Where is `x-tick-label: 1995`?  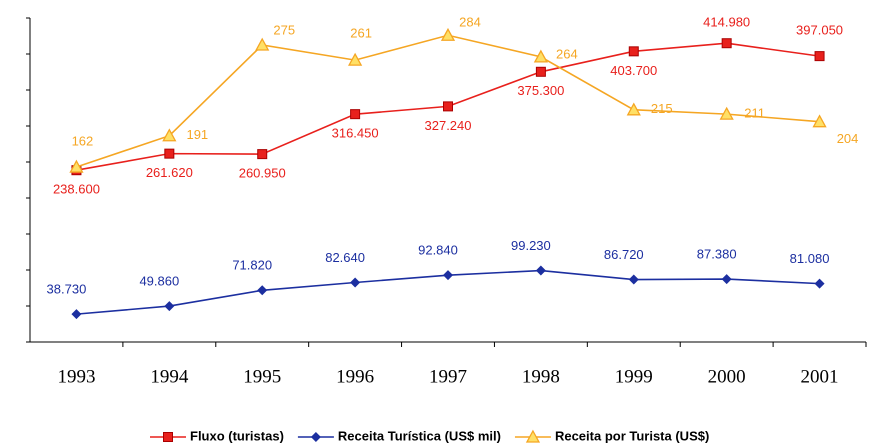 x-tick-label: 1995 is located at coordinates (262, 376).